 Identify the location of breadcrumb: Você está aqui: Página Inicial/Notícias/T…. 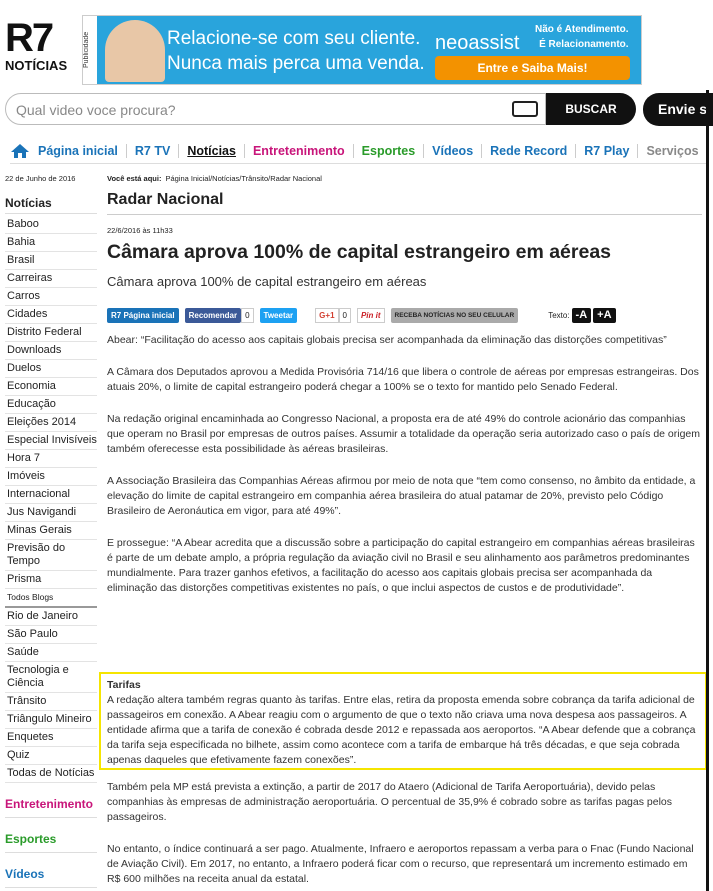
(404, 178).